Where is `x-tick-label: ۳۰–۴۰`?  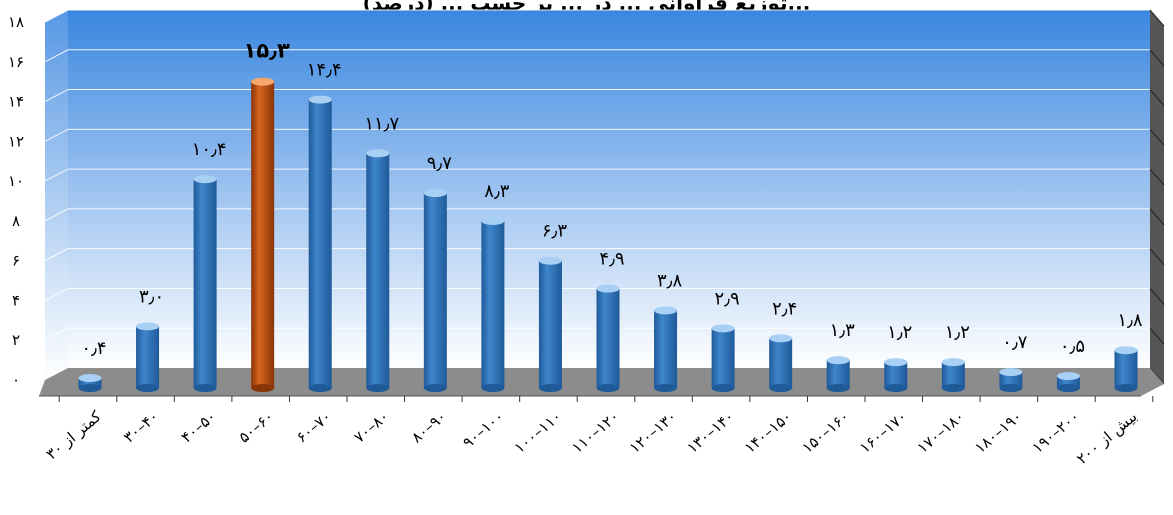 x-tick-label: ۳۰–۴۰ is located at coordinates (141, 426).